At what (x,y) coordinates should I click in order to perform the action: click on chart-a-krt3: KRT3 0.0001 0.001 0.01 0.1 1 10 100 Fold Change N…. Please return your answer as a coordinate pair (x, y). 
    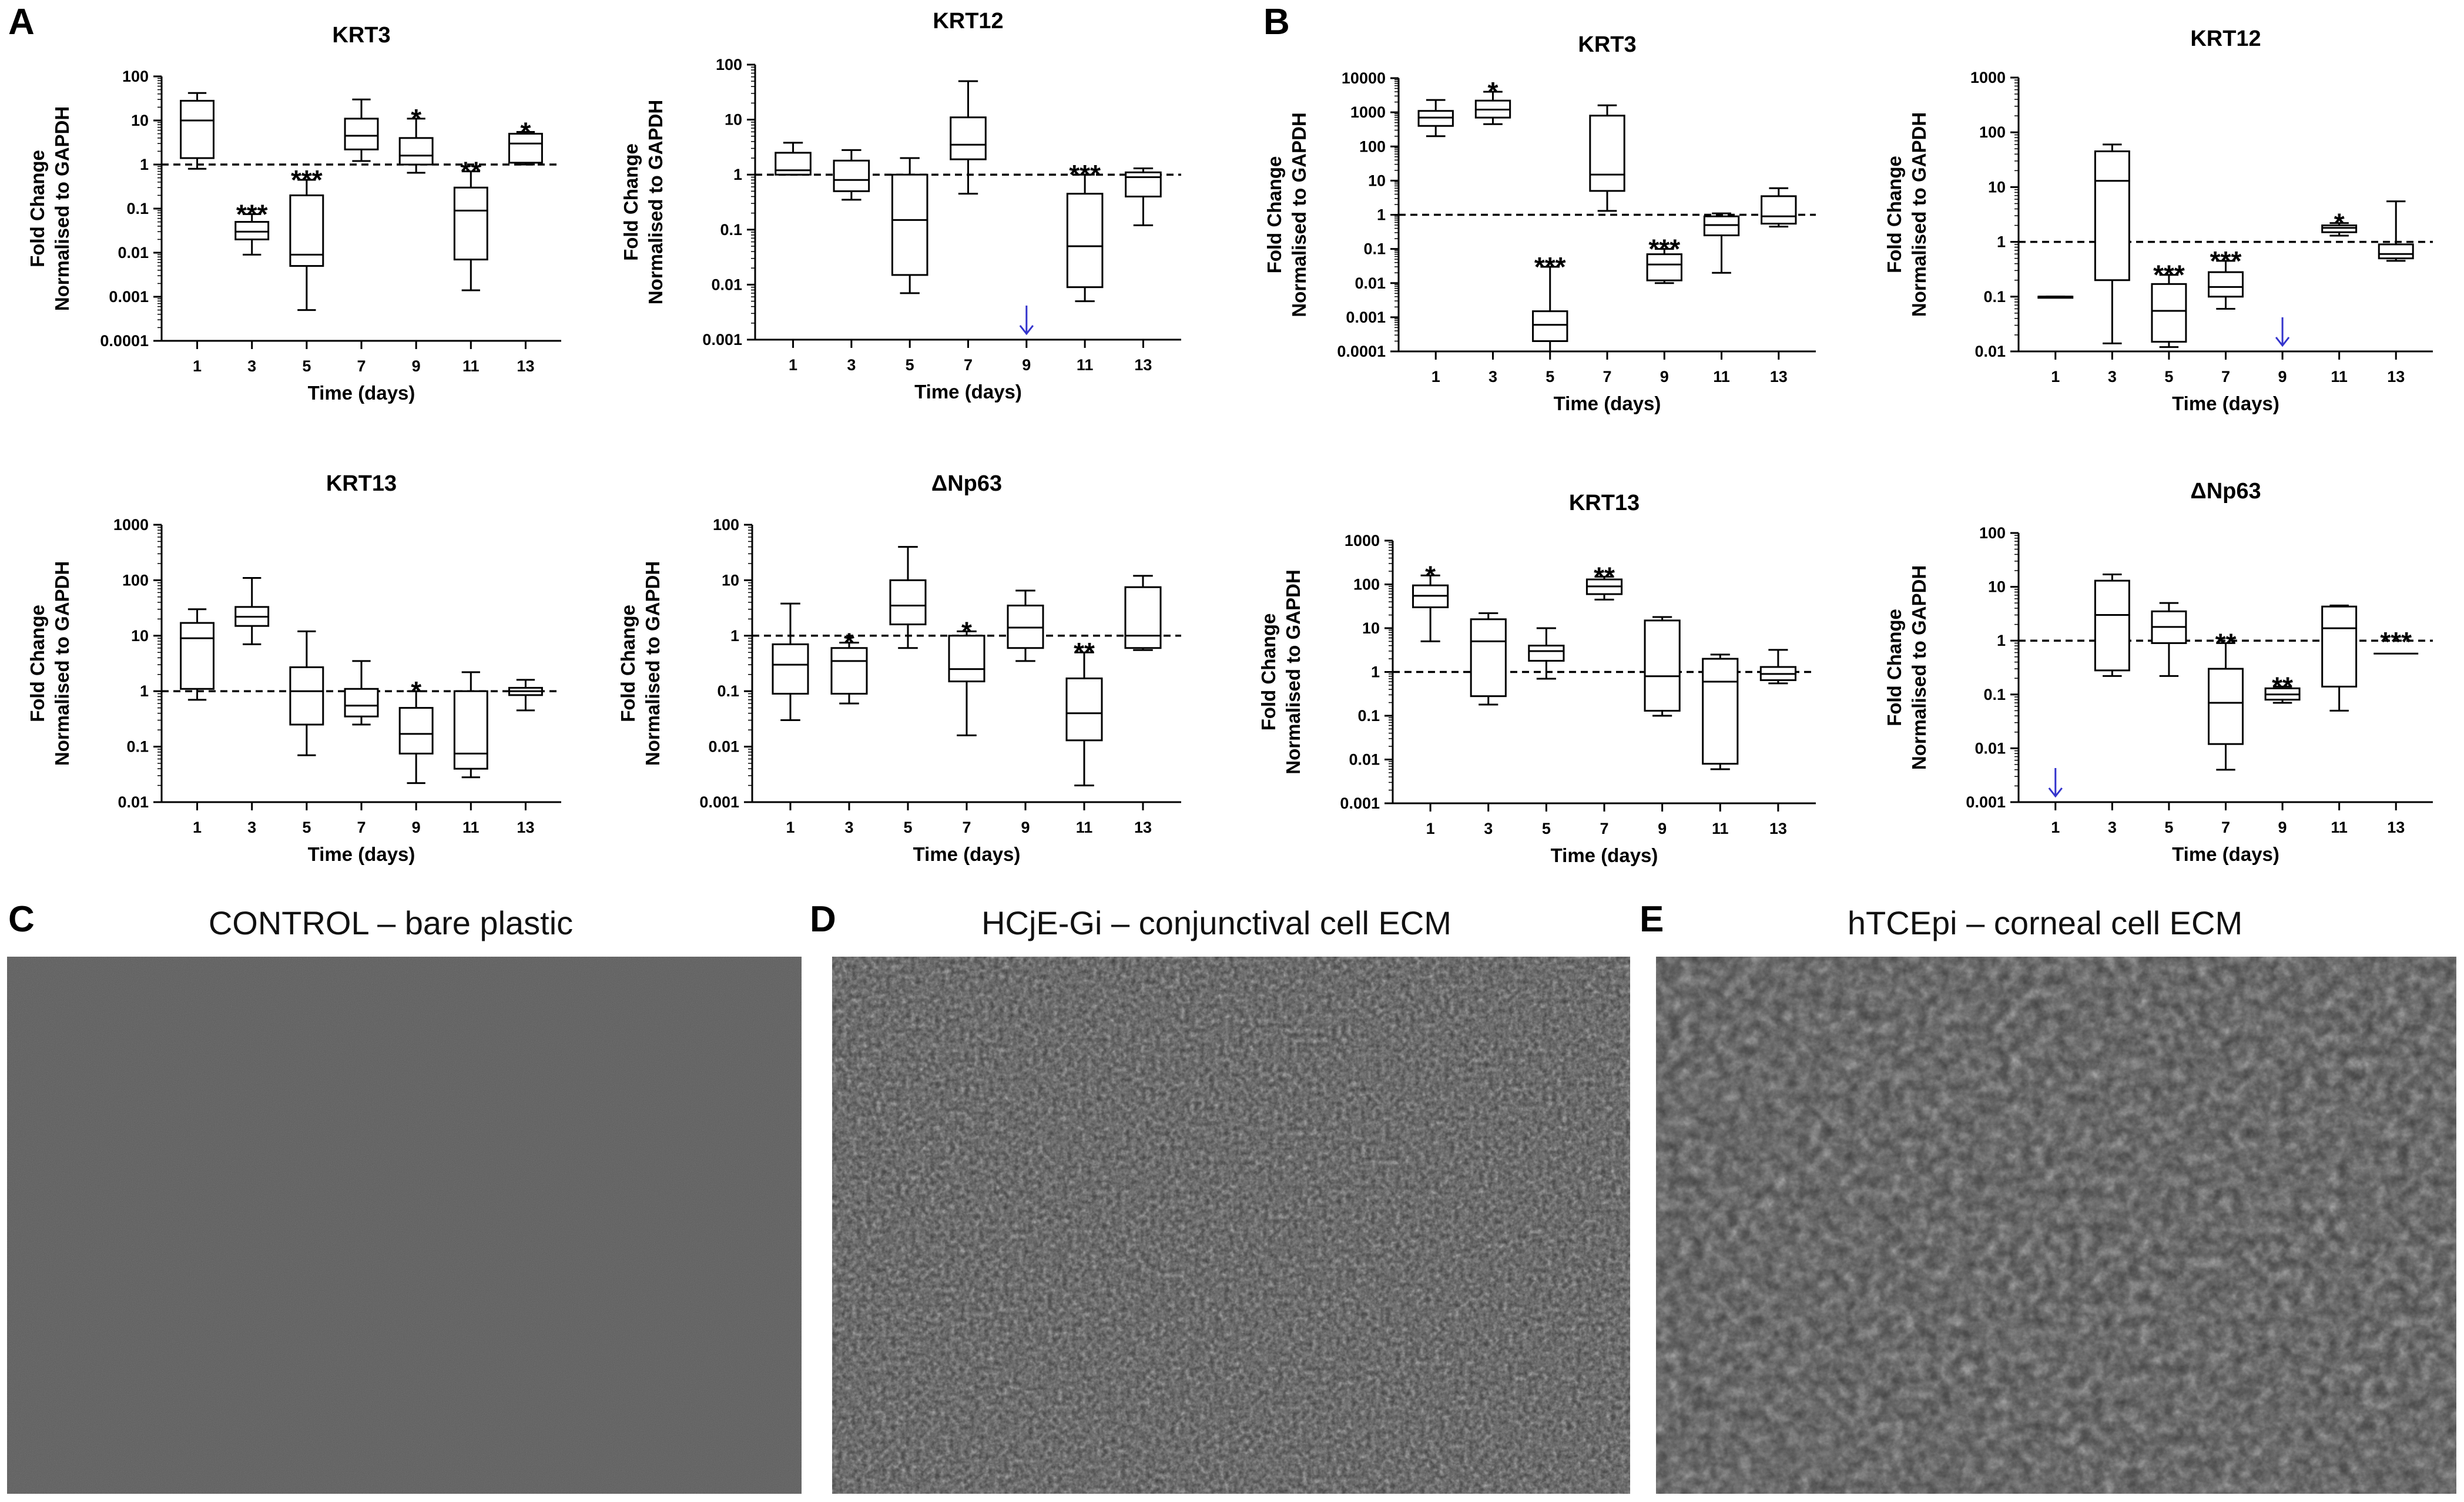
    Looking at the image, I should click on (293, 213).